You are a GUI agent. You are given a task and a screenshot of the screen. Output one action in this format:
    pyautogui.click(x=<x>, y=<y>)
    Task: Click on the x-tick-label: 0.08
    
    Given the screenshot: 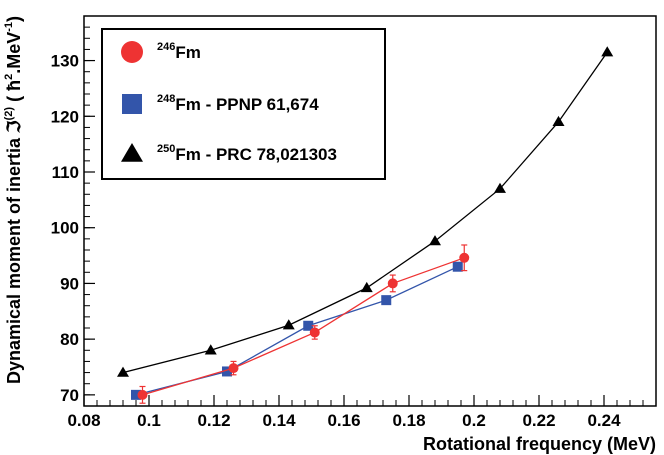 What is the action you would take?
    pyautogui.click(x=83, y=420)
    